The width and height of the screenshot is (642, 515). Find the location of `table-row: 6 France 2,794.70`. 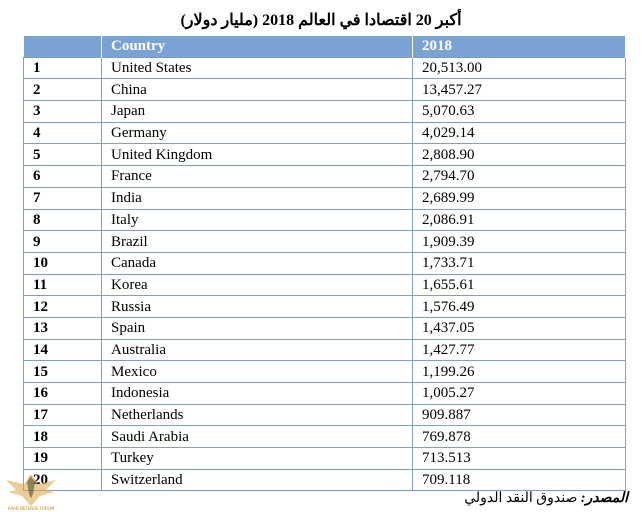

table-row: 6 France 2,794.70 is located at coordinates (324, 176).